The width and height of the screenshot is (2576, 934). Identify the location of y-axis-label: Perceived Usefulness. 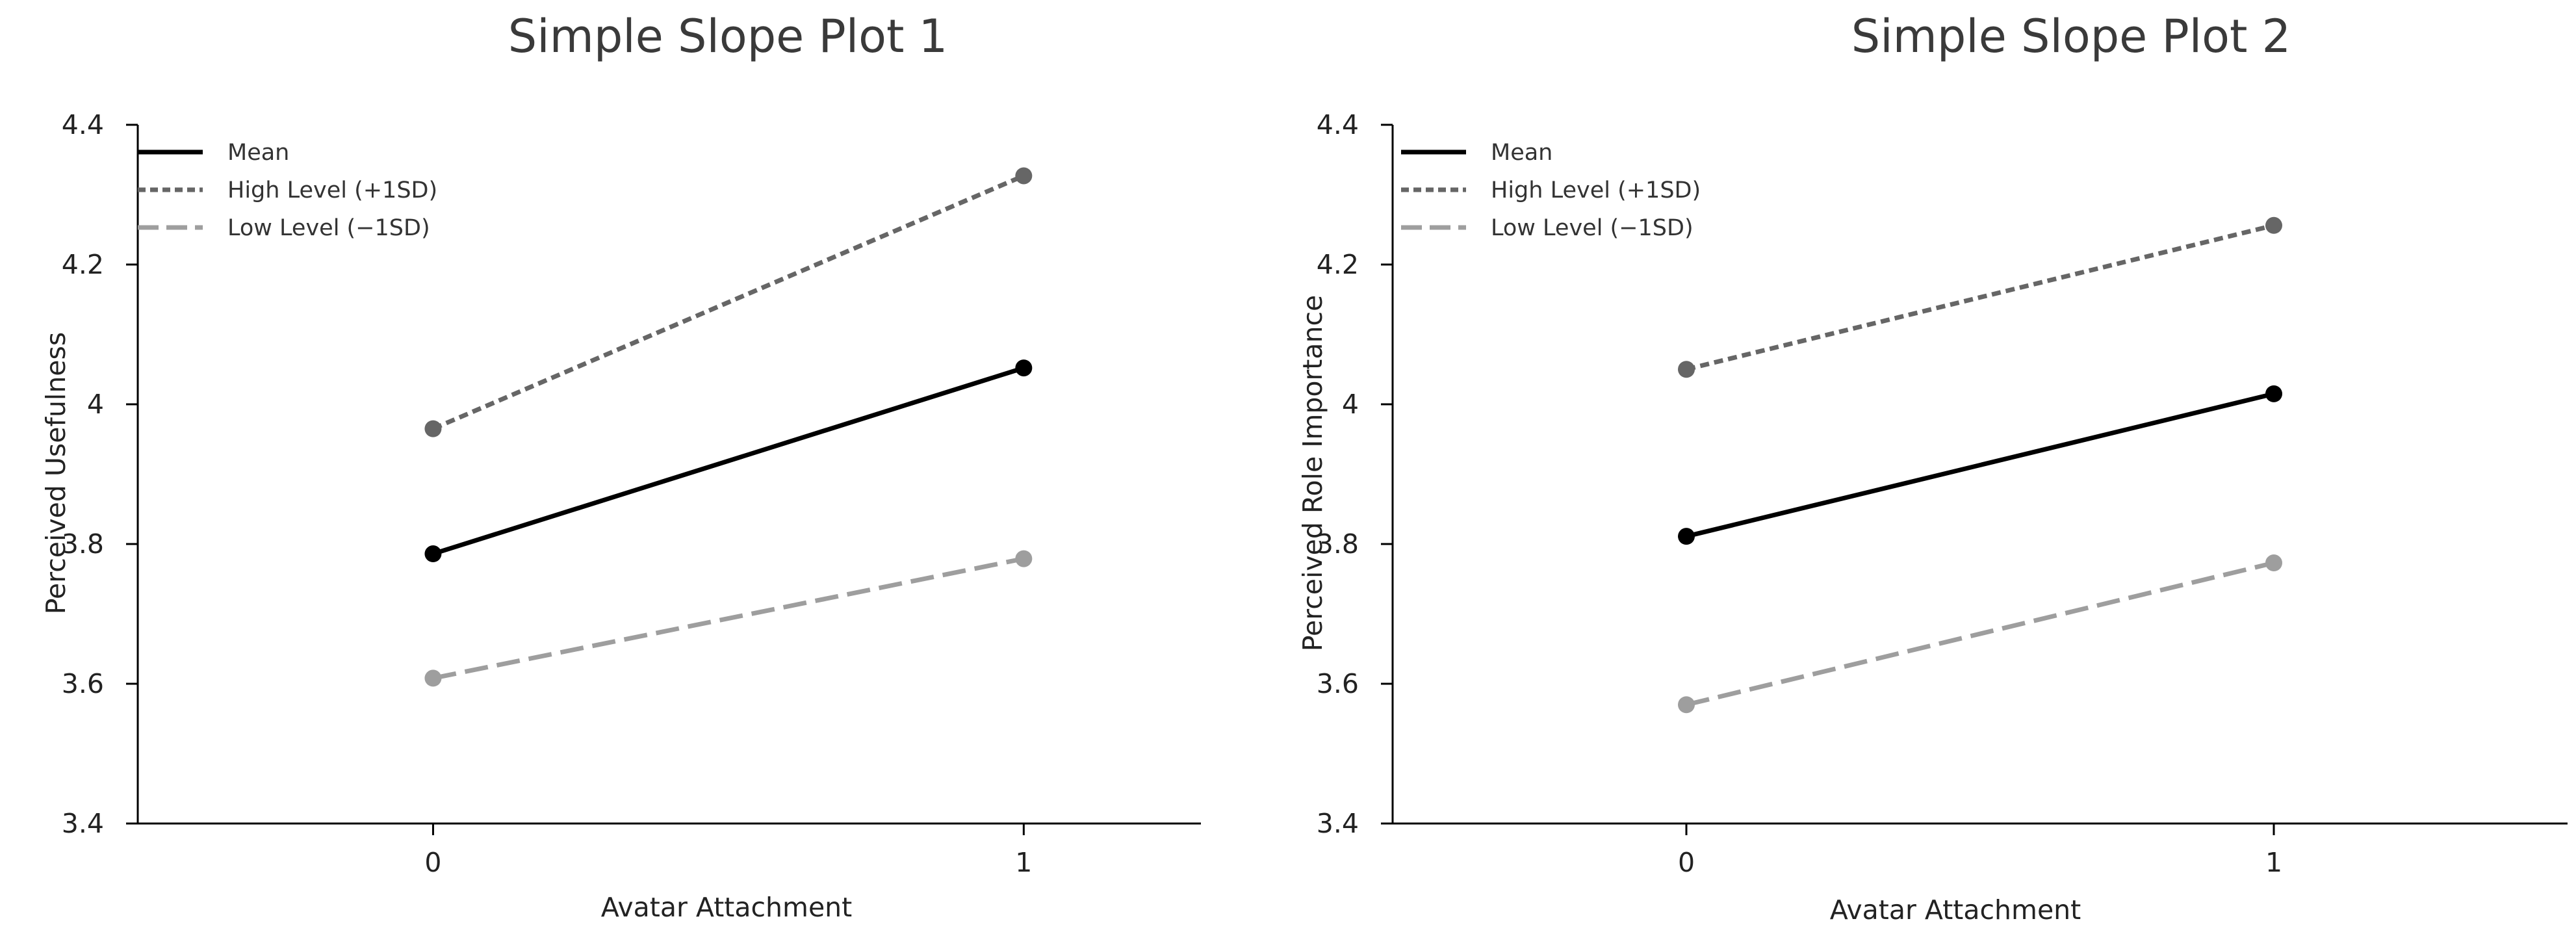
(56, 473).